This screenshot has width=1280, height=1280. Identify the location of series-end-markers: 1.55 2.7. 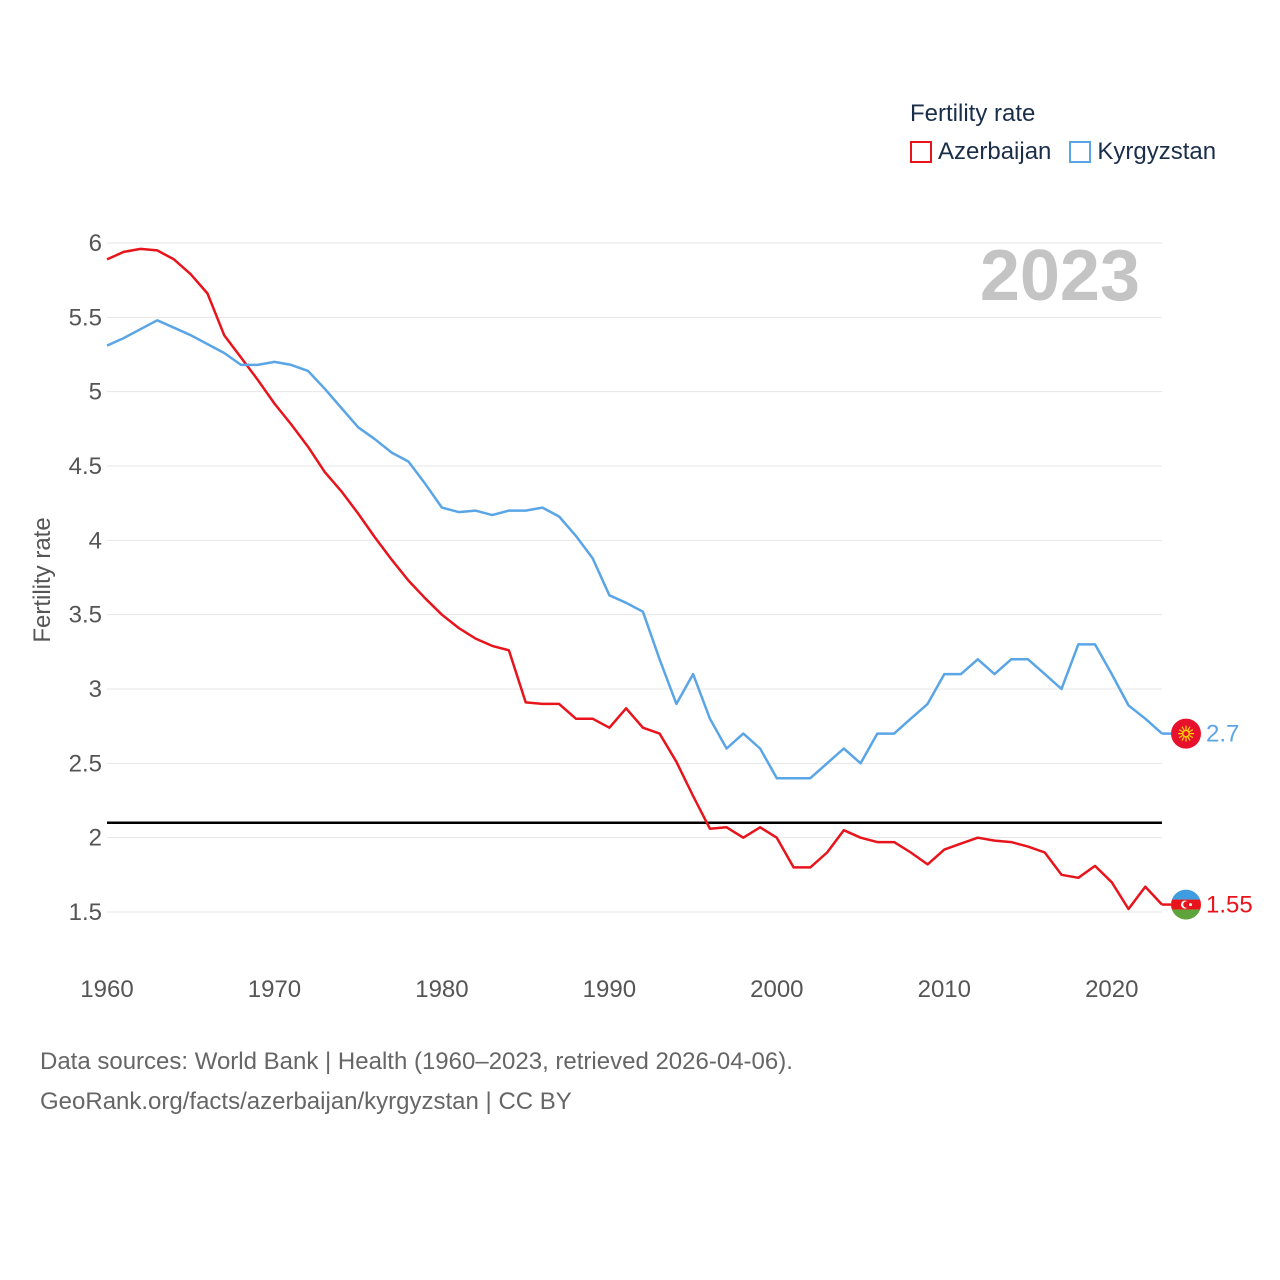
(1207, 819).